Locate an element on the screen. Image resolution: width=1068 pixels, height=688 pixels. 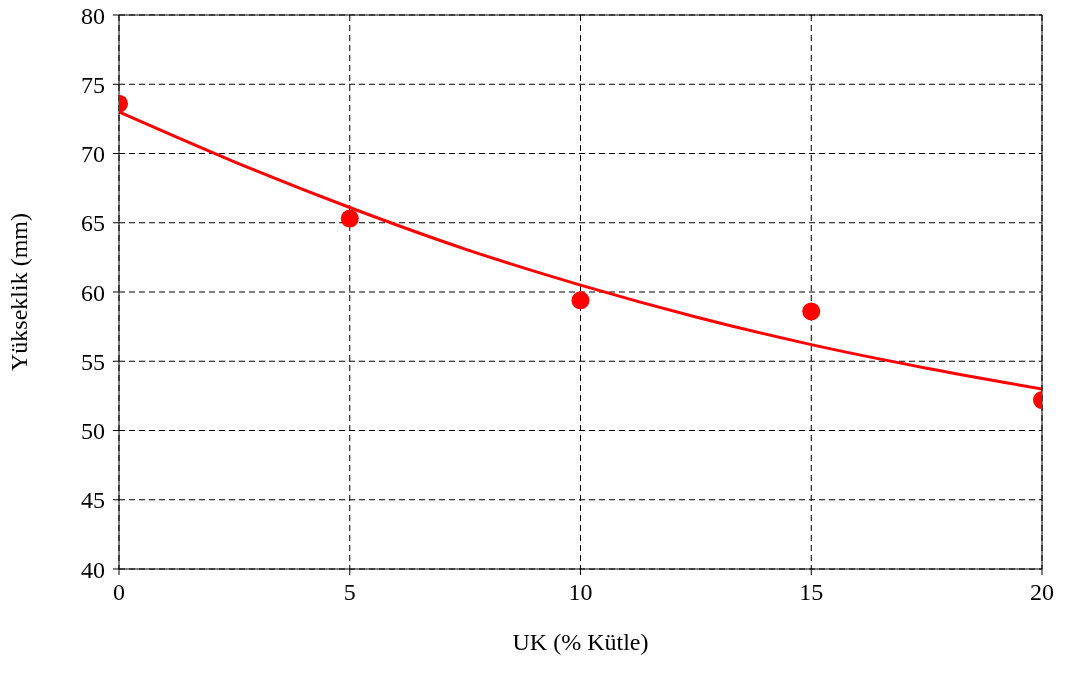
x-tick-label: 15 is located at coordinates (811, 592).